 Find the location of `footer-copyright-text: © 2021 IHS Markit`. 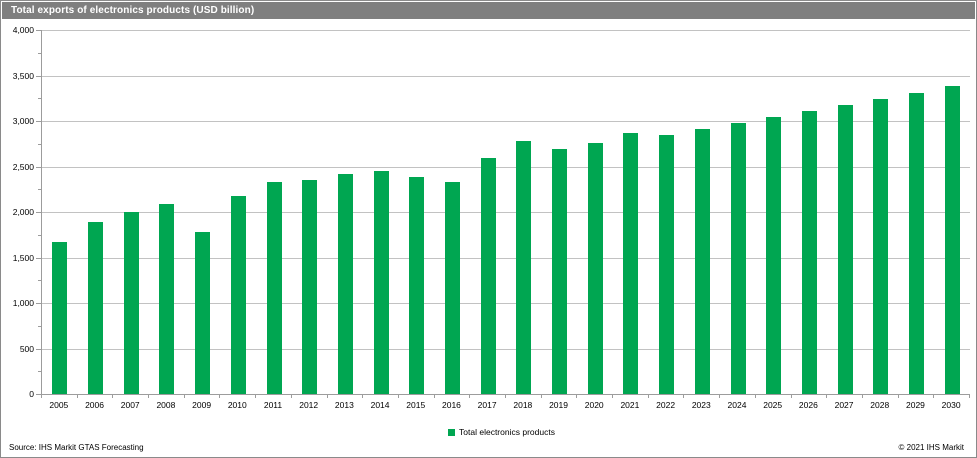

footer-copyright-text: © 2021 IHS Markit is located at coordinates (931, 447).